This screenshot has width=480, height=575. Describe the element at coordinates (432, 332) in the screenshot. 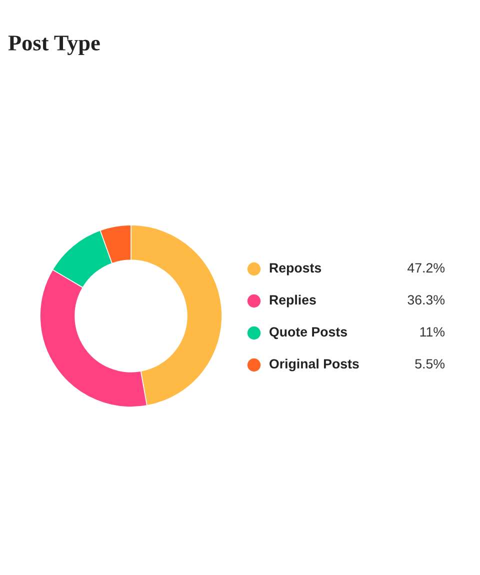

I see `data-label: 11%` at that location.